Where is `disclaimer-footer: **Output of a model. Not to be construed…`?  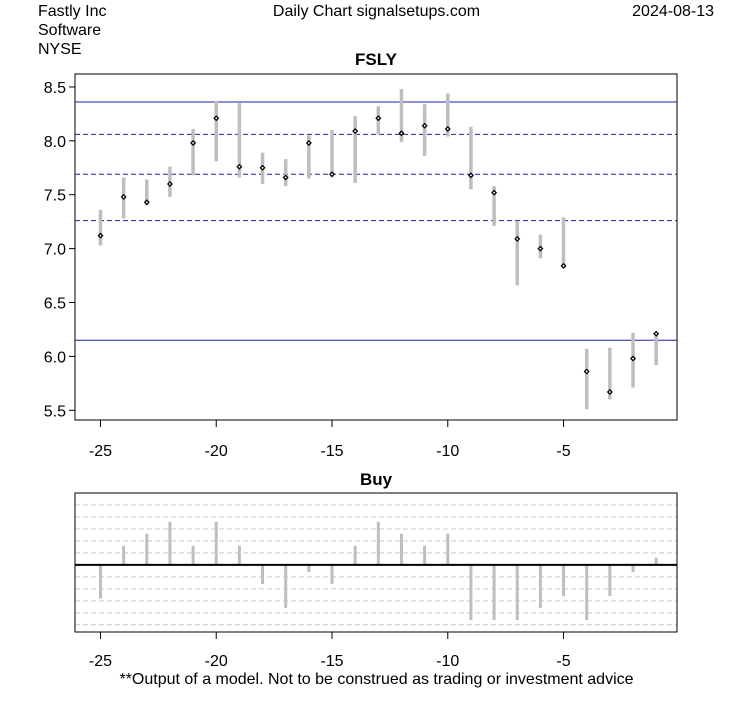 disclaimer-footer: **Output of a model. Not to be construed… is located at coordinates (376, 679).